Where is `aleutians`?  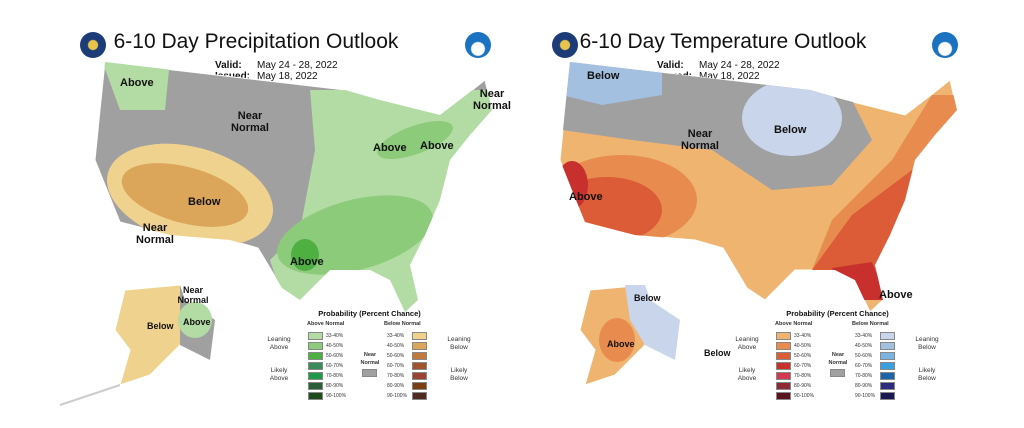 aleutians is located at coordinates (90, 395).